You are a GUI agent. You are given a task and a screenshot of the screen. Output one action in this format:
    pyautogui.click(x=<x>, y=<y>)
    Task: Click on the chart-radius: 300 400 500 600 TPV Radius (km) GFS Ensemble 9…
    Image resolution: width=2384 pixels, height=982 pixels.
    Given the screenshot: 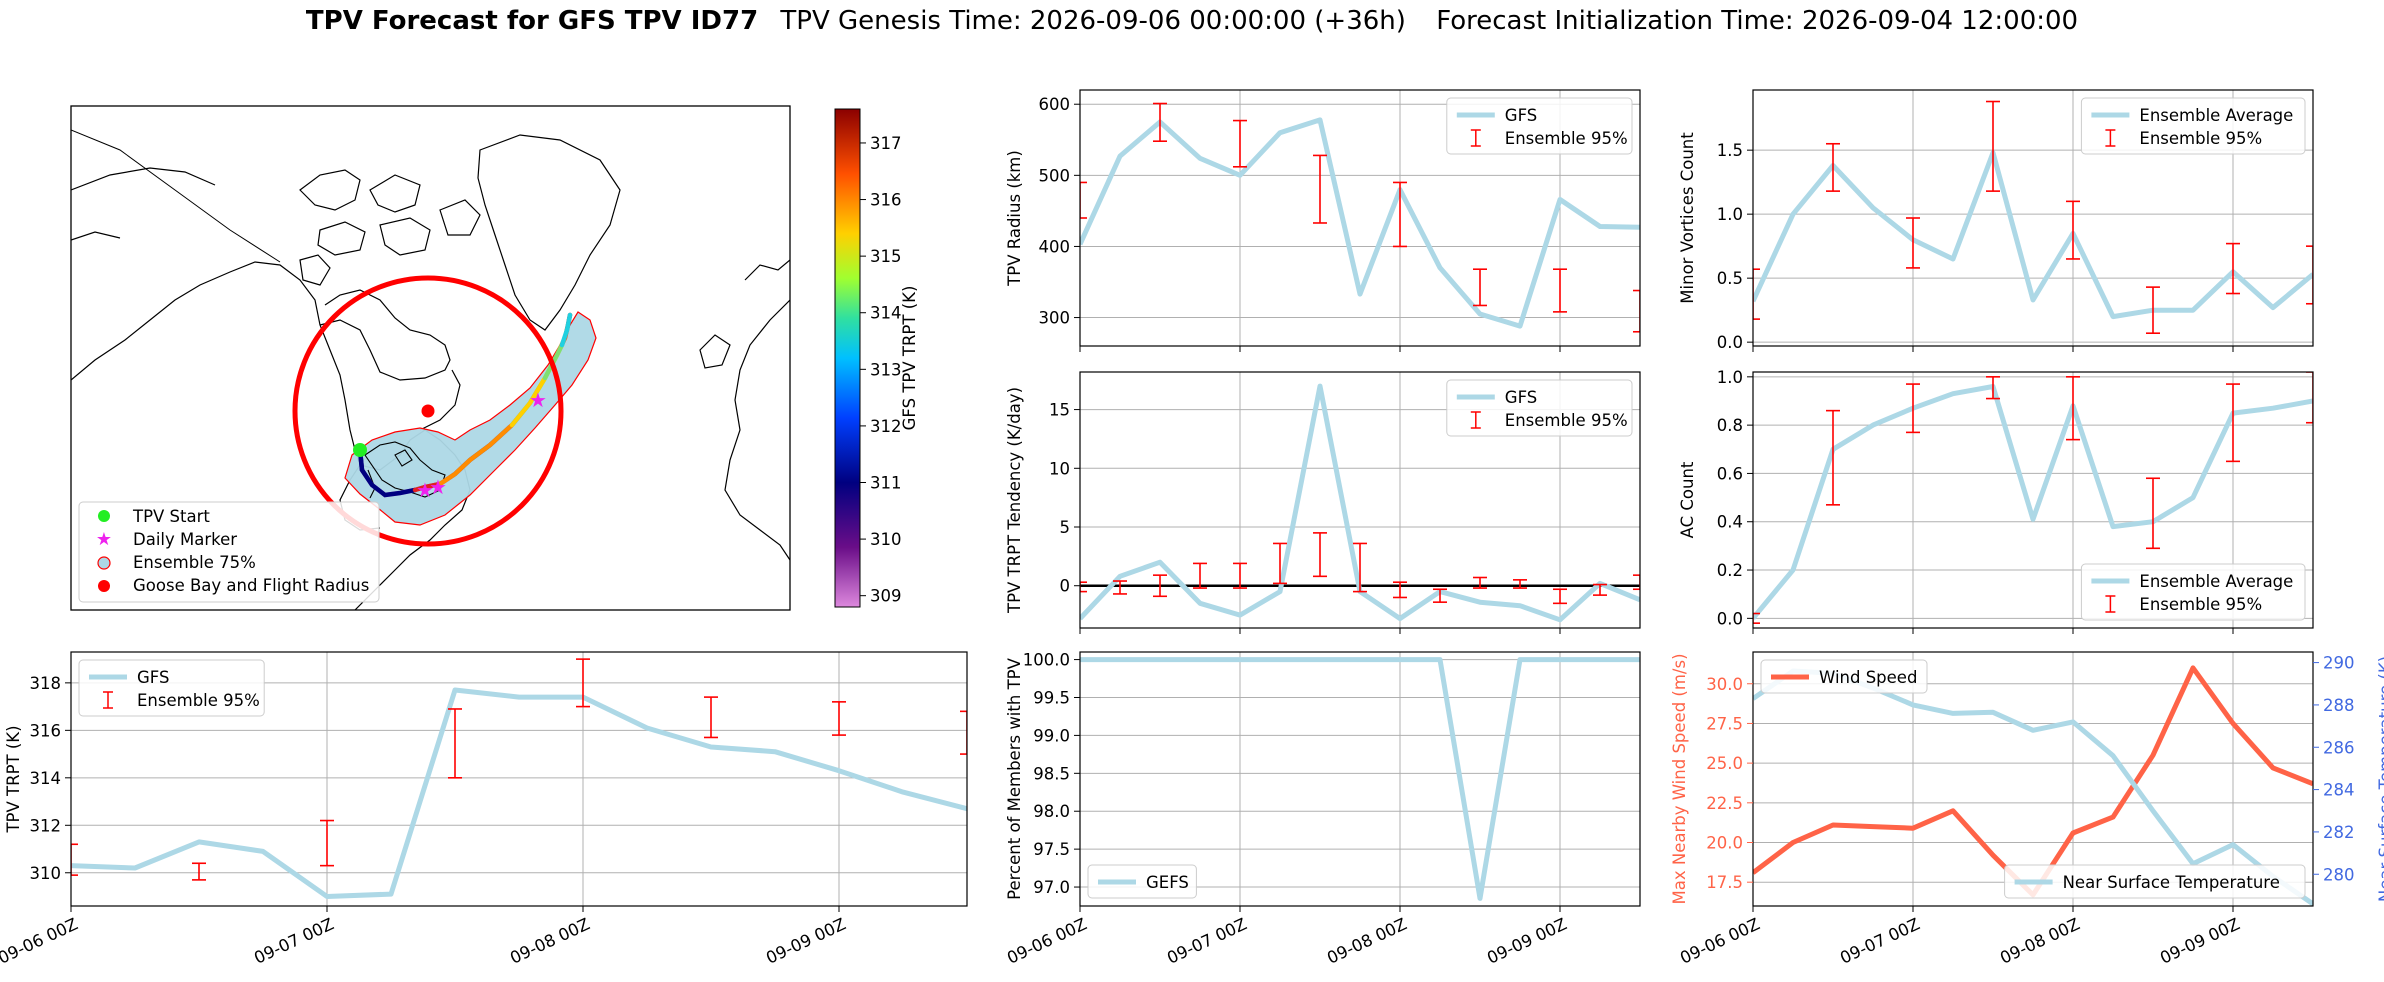 What is the action you would take?
    pyautogui.click(x=1323, y=220)
    